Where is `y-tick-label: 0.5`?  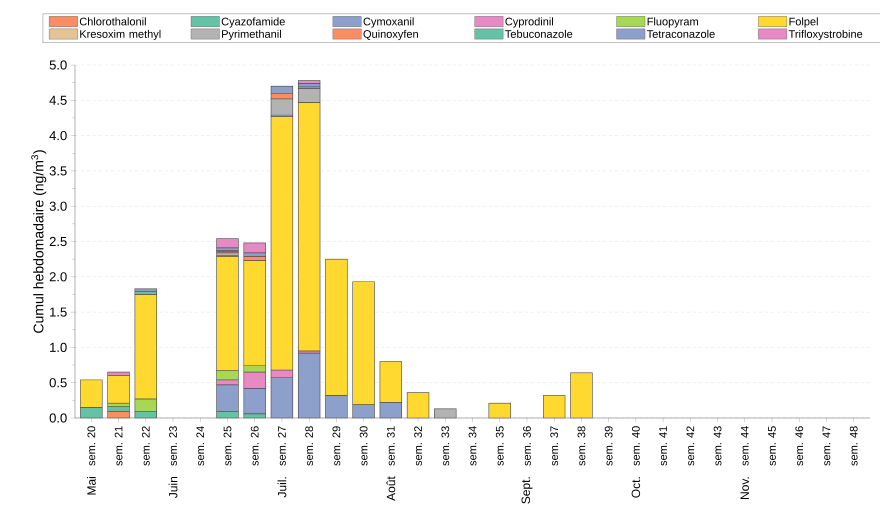
y-tick-label: 0.5 is located at coordinates (58, 383).